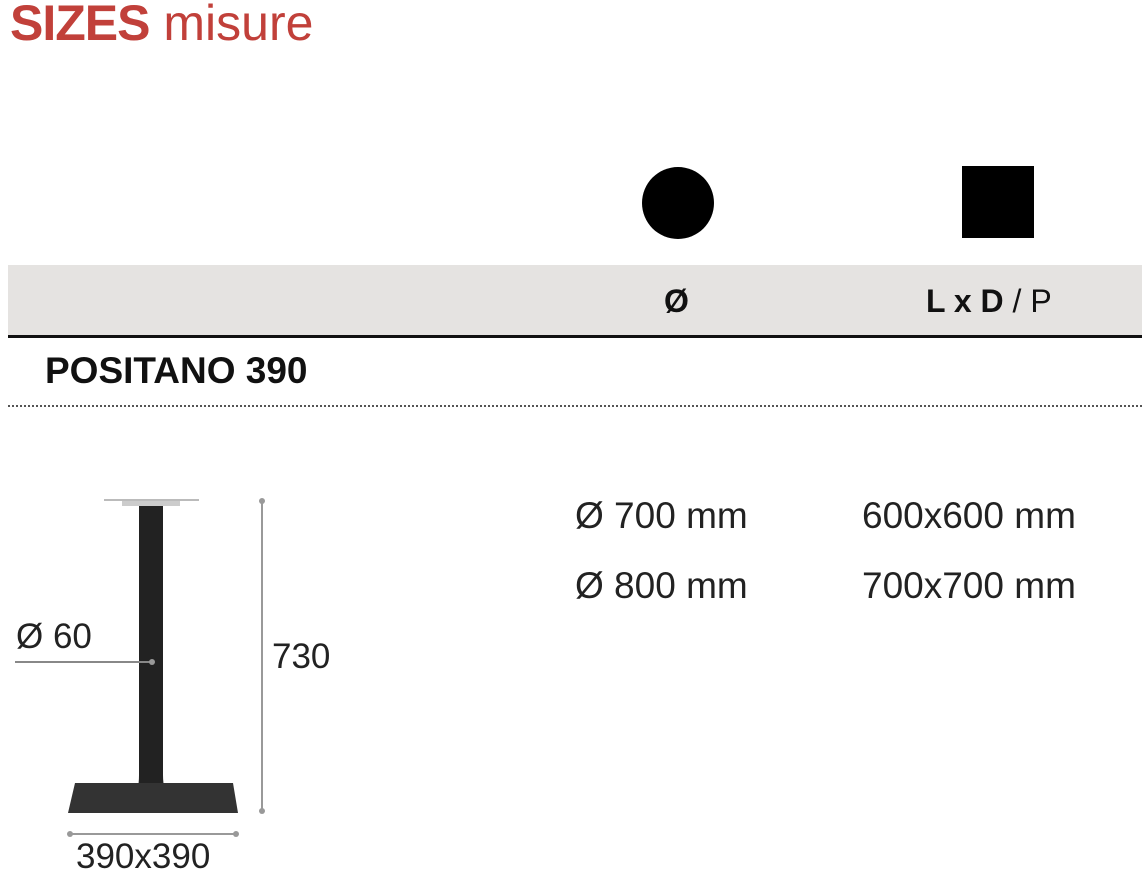  I want to click on page-title: SIZES misure, so click(161, 26).